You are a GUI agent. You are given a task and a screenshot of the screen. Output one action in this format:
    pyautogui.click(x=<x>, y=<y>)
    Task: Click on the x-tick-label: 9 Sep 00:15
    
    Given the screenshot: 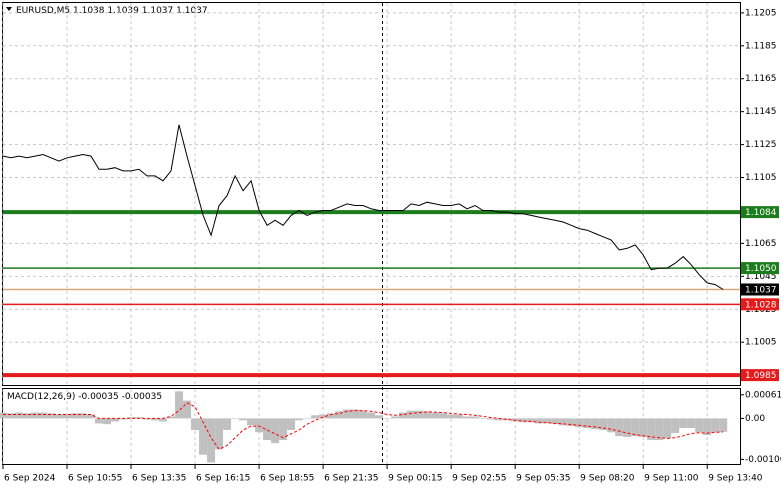 What is the action you would take?
    pyautogui.click(x=415, y=479)
    